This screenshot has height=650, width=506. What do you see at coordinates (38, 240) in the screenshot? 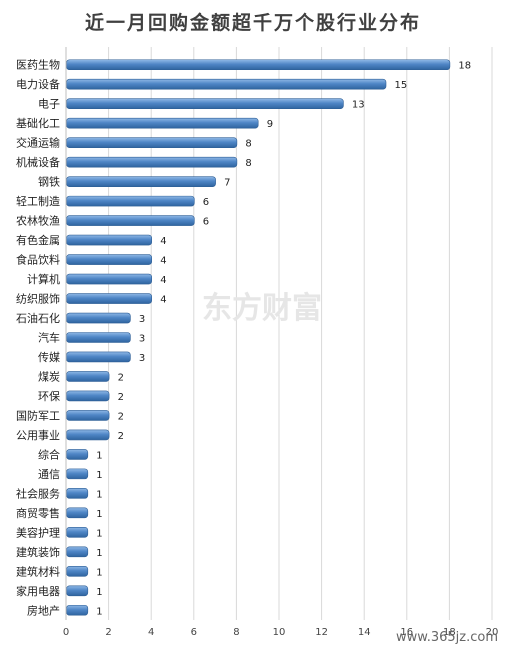
I see `category-label: 有色金属` at bounding box center [38, 240].